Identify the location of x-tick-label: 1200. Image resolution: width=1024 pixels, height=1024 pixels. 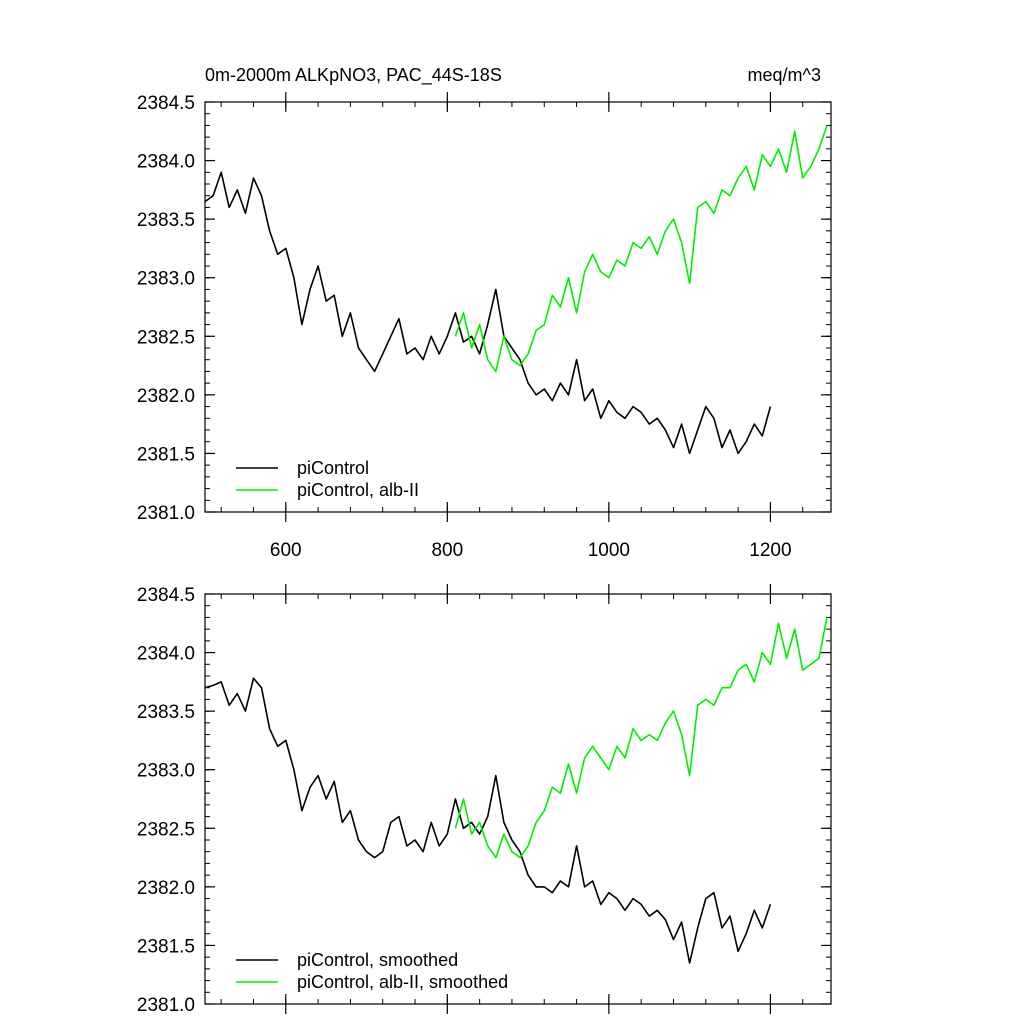
(770, 550).